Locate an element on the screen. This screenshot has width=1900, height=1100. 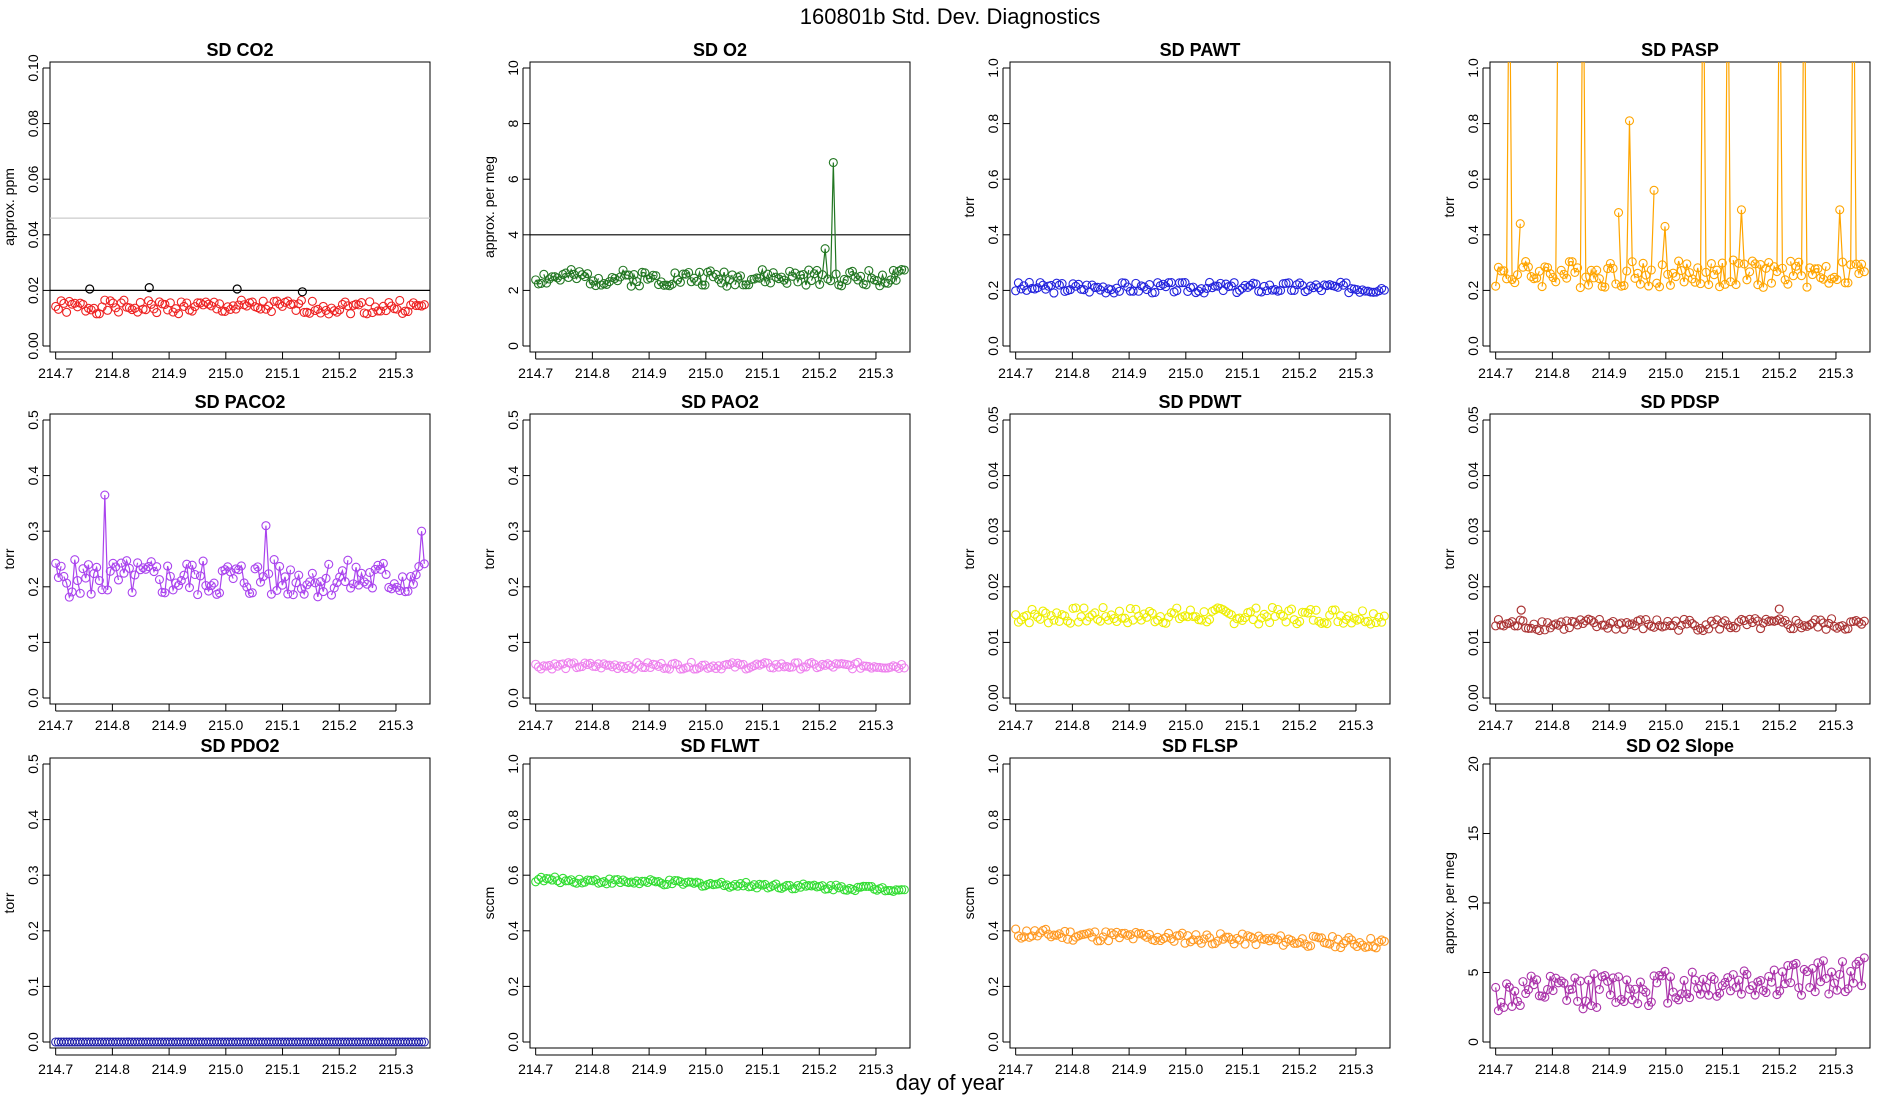
y-tick-label: 0.03 is located at coordinates (993, 530).